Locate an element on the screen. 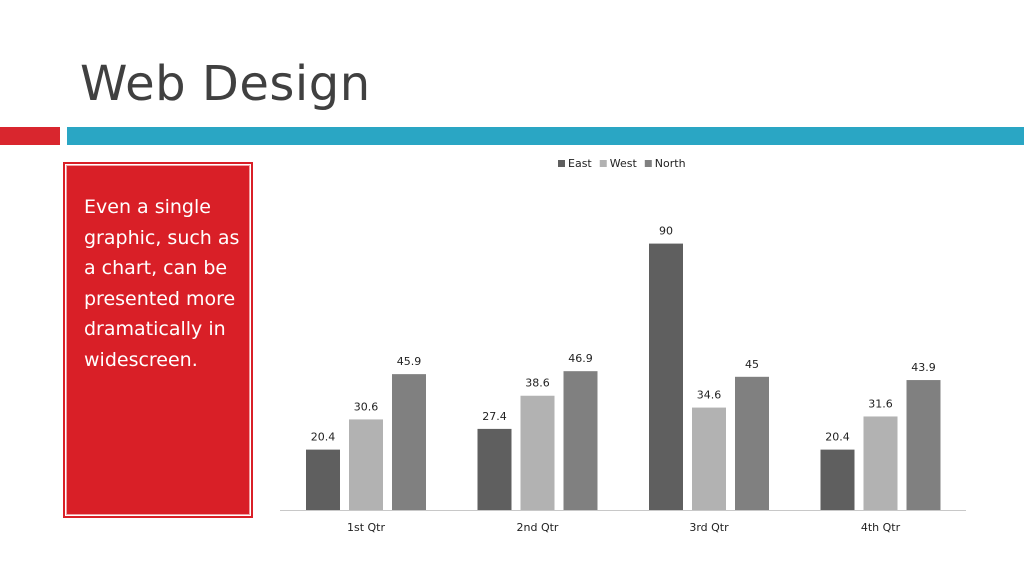 The height and width of the screenshot is (576, 1024). data-label-north-4th-qtr: 43.9 is located at coordinates (923, 367).